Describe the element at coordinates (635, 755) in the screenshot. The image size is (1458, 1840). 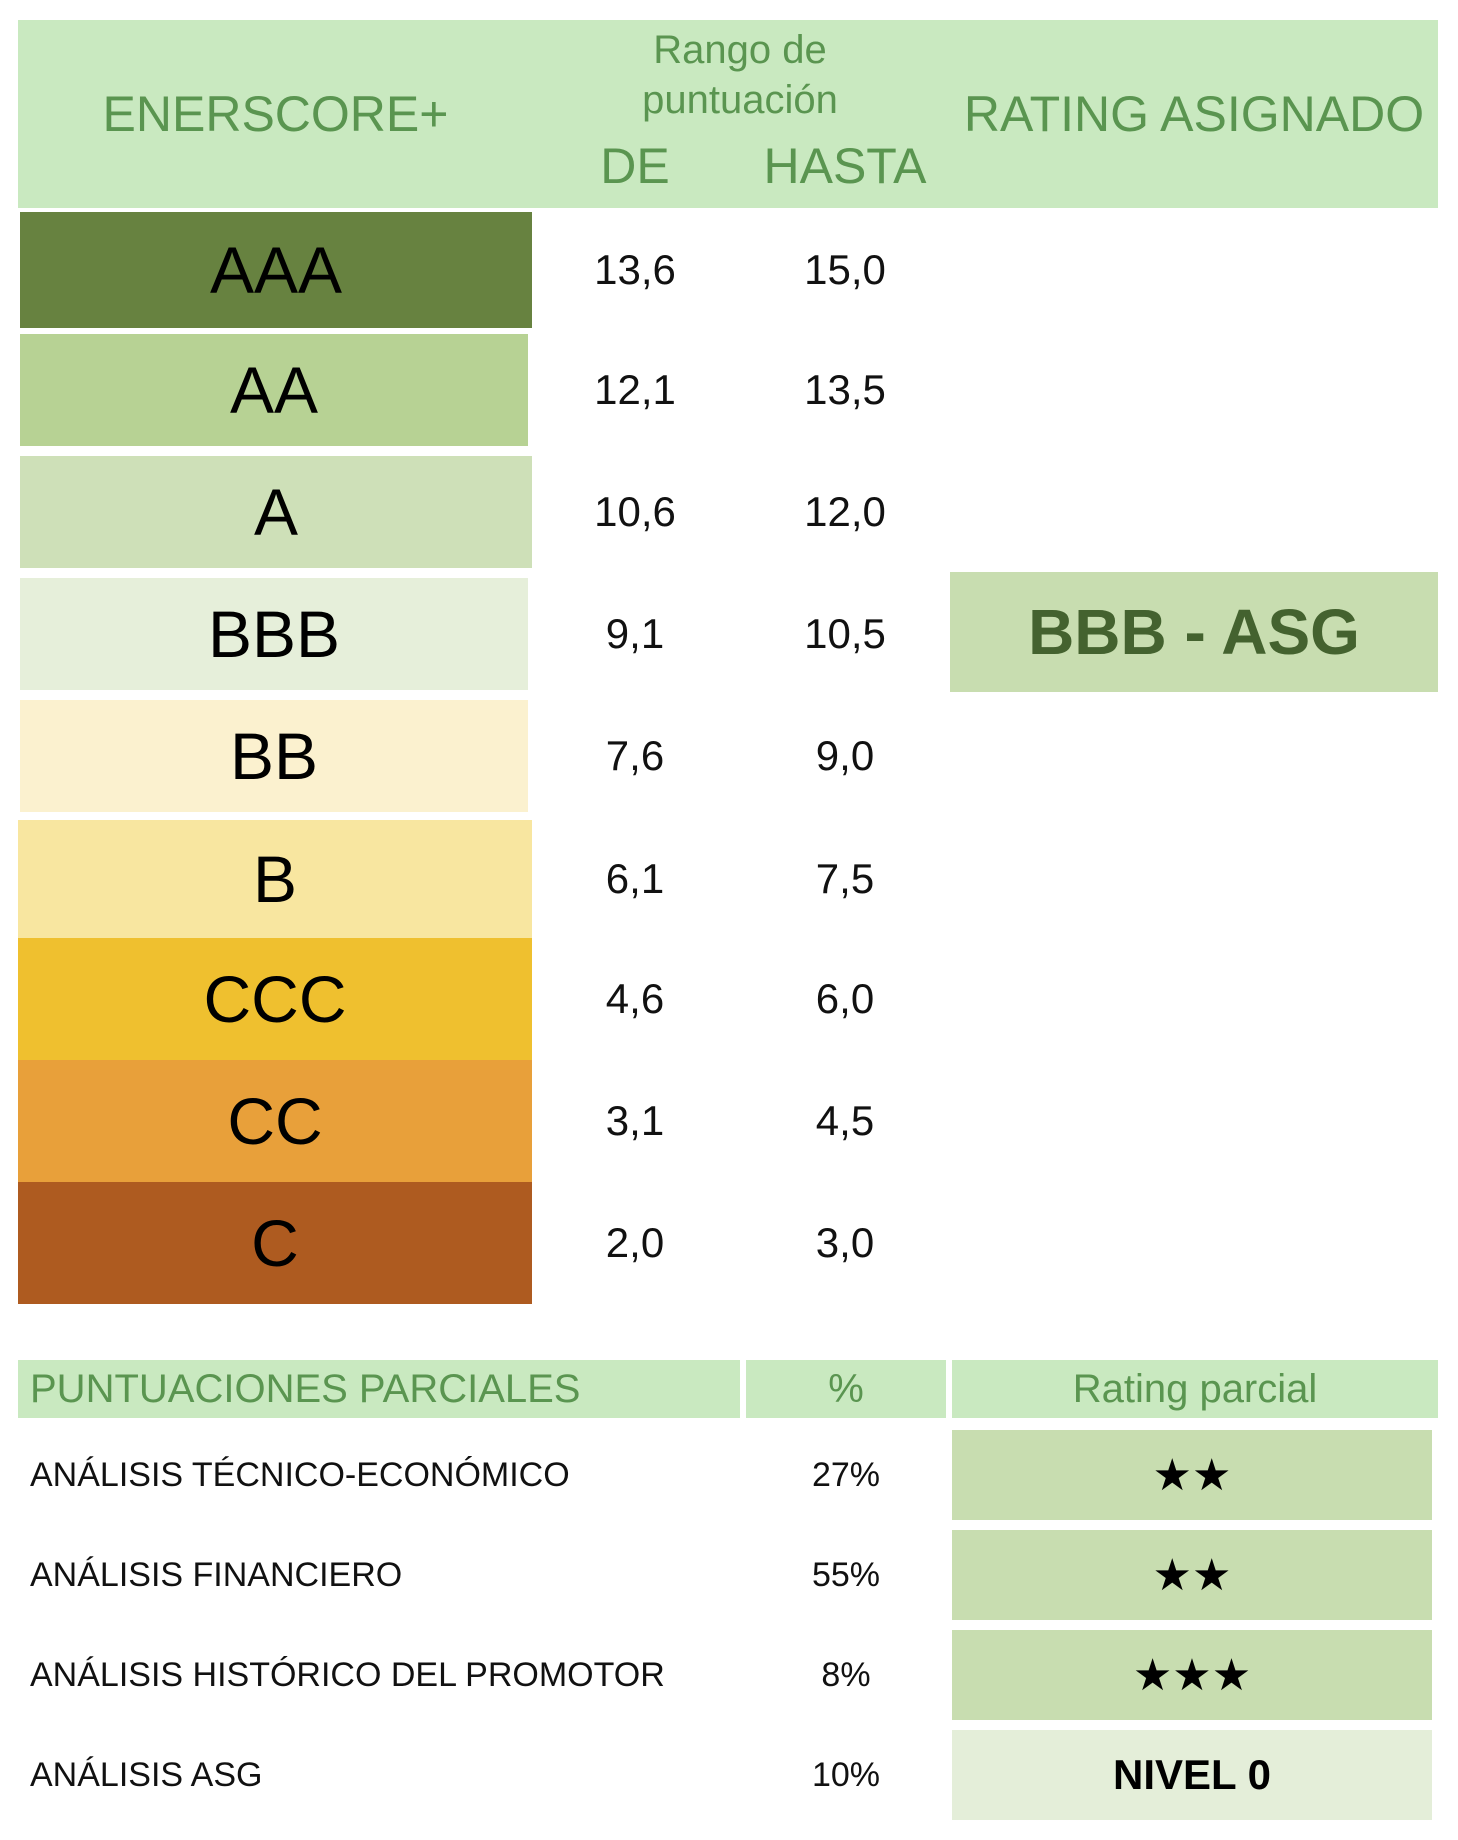
I see `grade-de: 7,6` at that location.